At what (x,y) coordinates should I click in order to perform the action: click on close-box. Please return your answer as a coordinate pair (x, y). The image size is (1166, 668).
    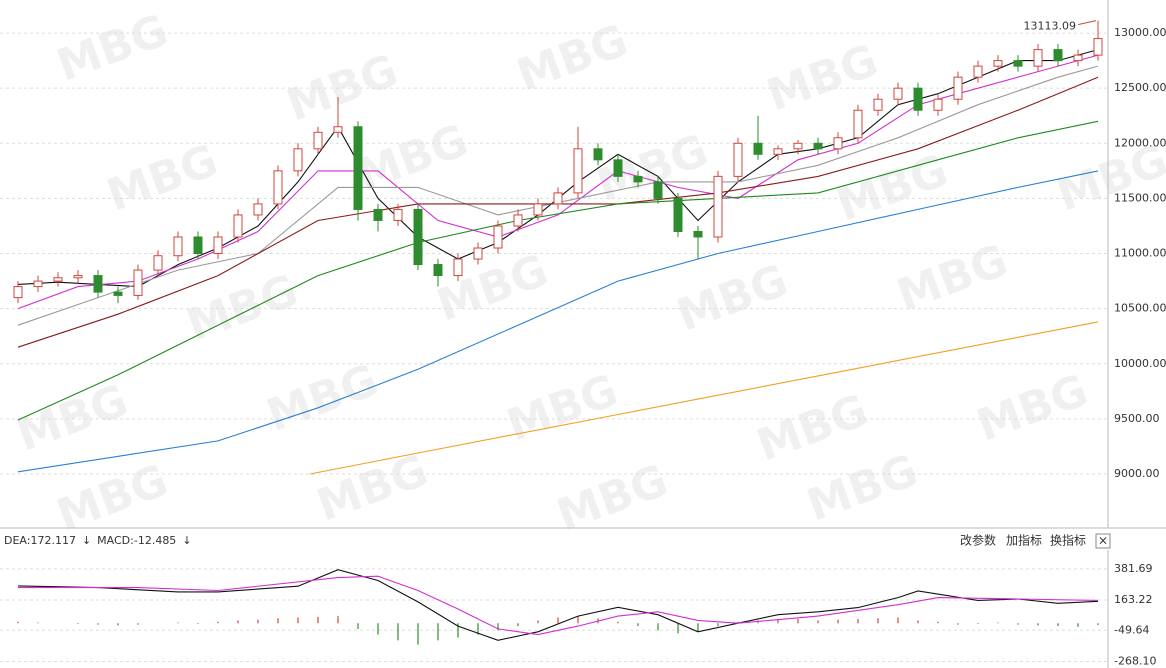
    Looking at the image, I should click on (1103, 541).